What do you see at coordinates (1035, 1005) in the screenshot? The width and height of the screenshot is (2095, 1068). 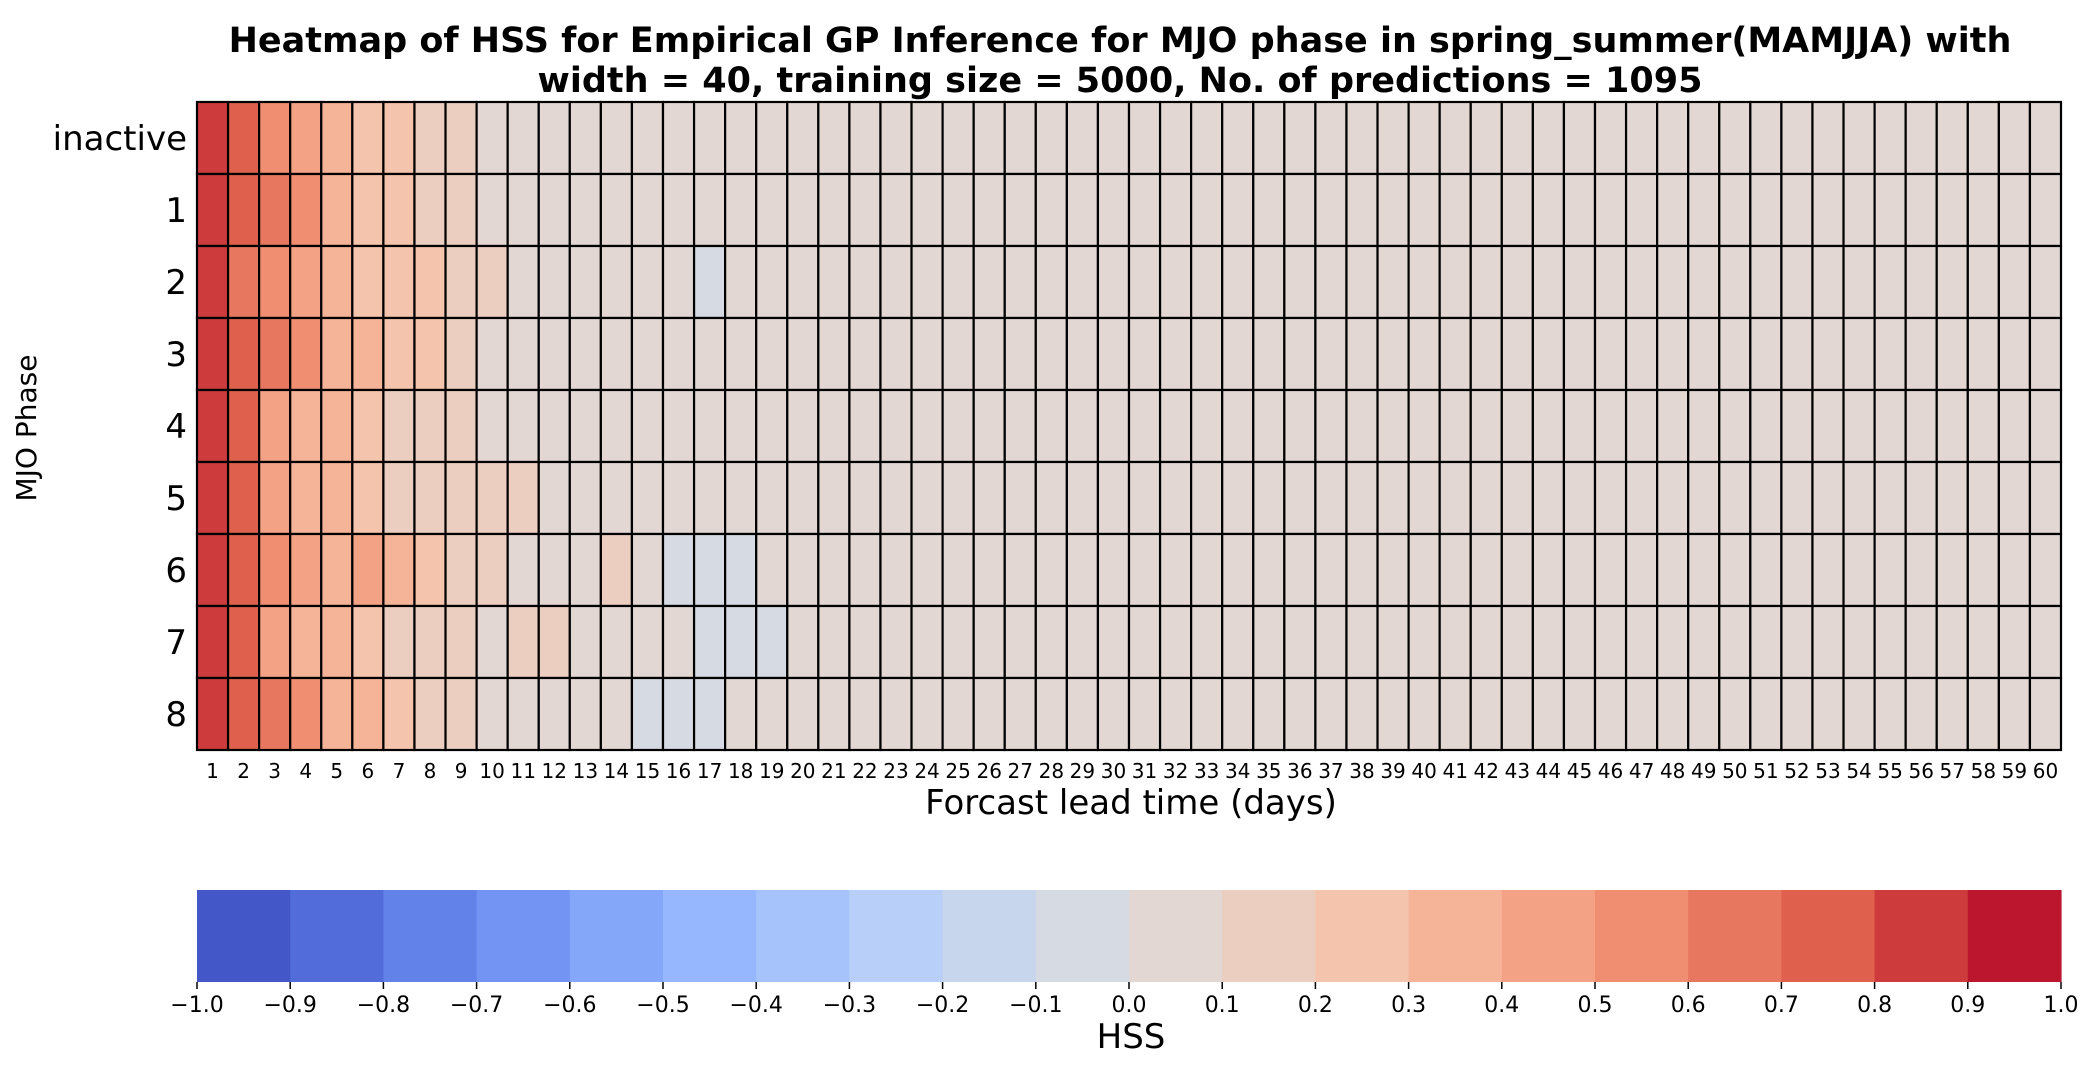 I see `colorbar-tick-label: −0.1` at bounding box center [1035, 1005].